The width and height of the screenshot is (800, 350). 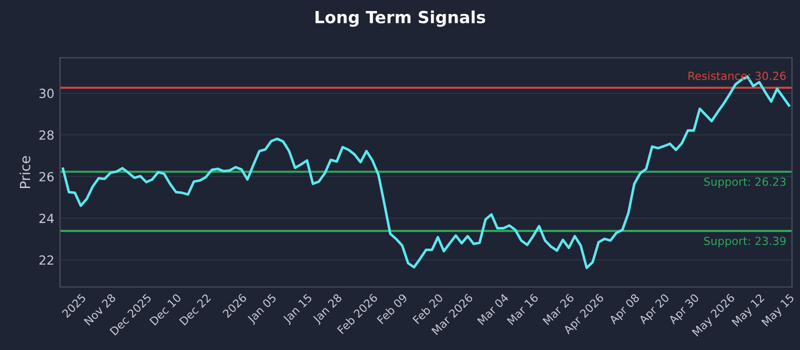 I want to click on x-tick-label: Nov 28, so click(x=100, y=309).